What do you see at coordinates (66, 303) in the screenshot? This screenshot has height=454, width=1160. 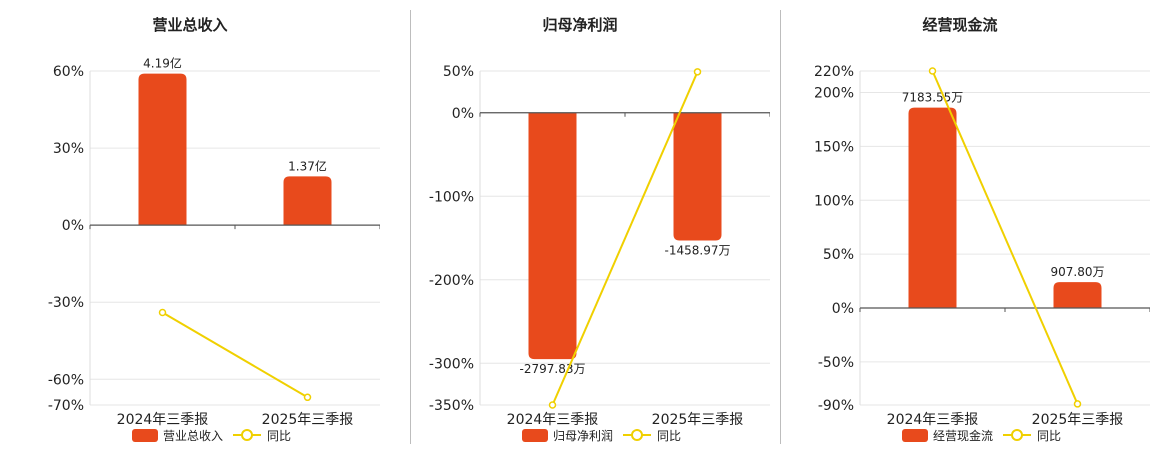 I see `y-tick-label: -30%` at bounding box center [66, 303].